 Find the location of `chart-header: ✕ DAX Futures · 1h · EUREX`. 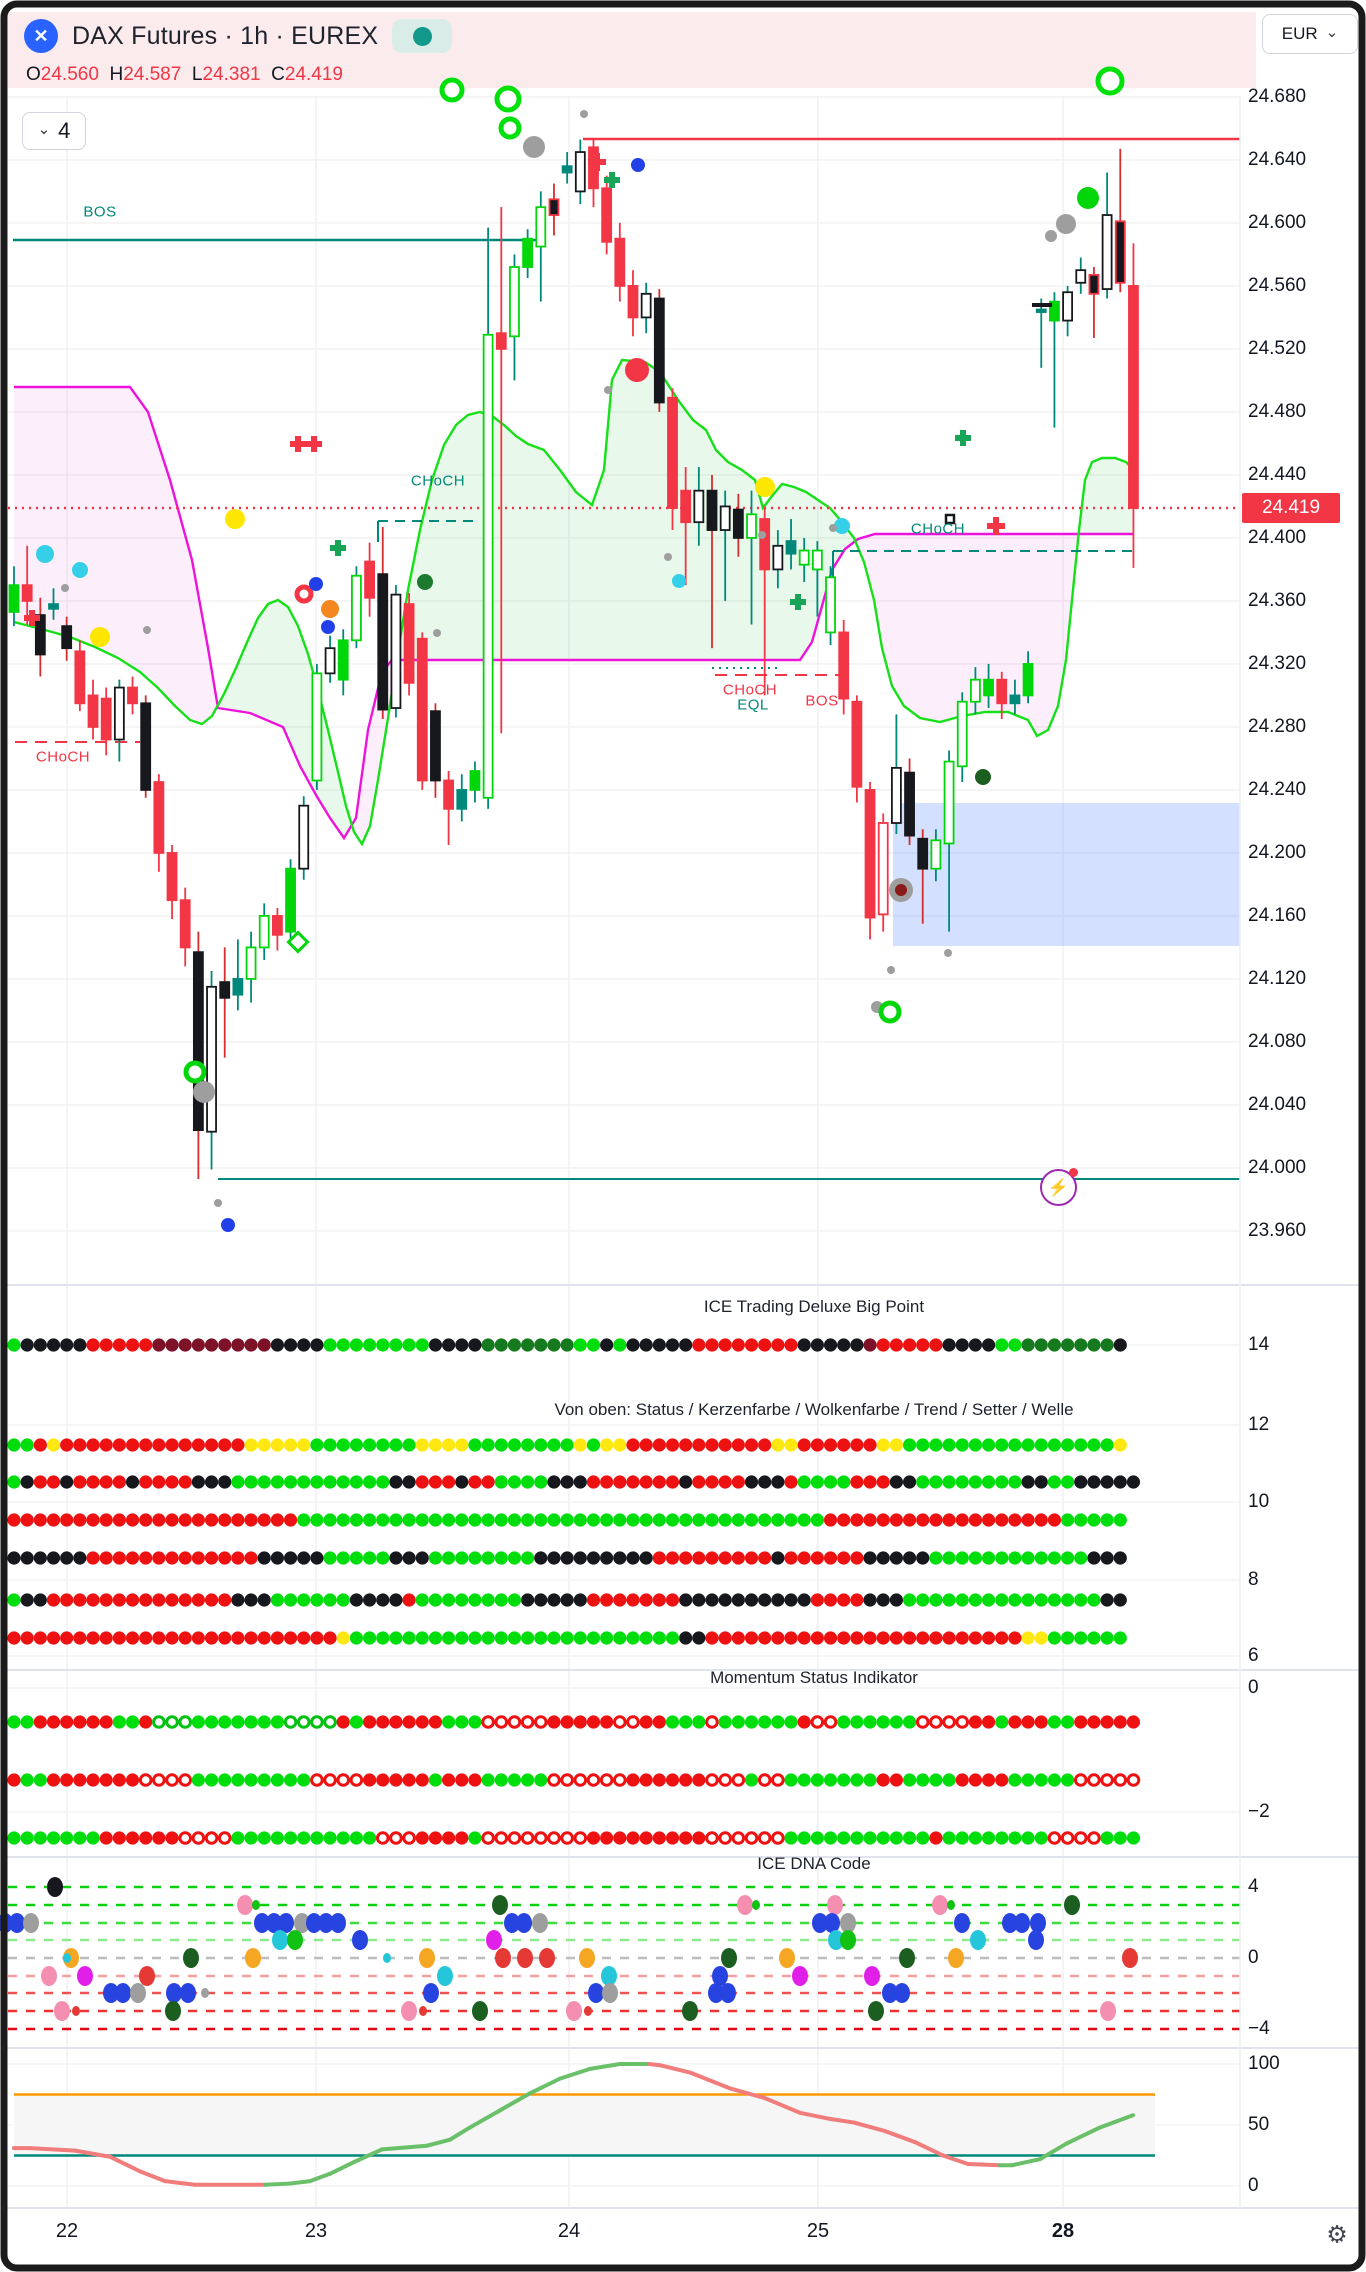

chart-header: ✕ DAX Futures · 1h · EUREX is located at coordinates (238, 36).